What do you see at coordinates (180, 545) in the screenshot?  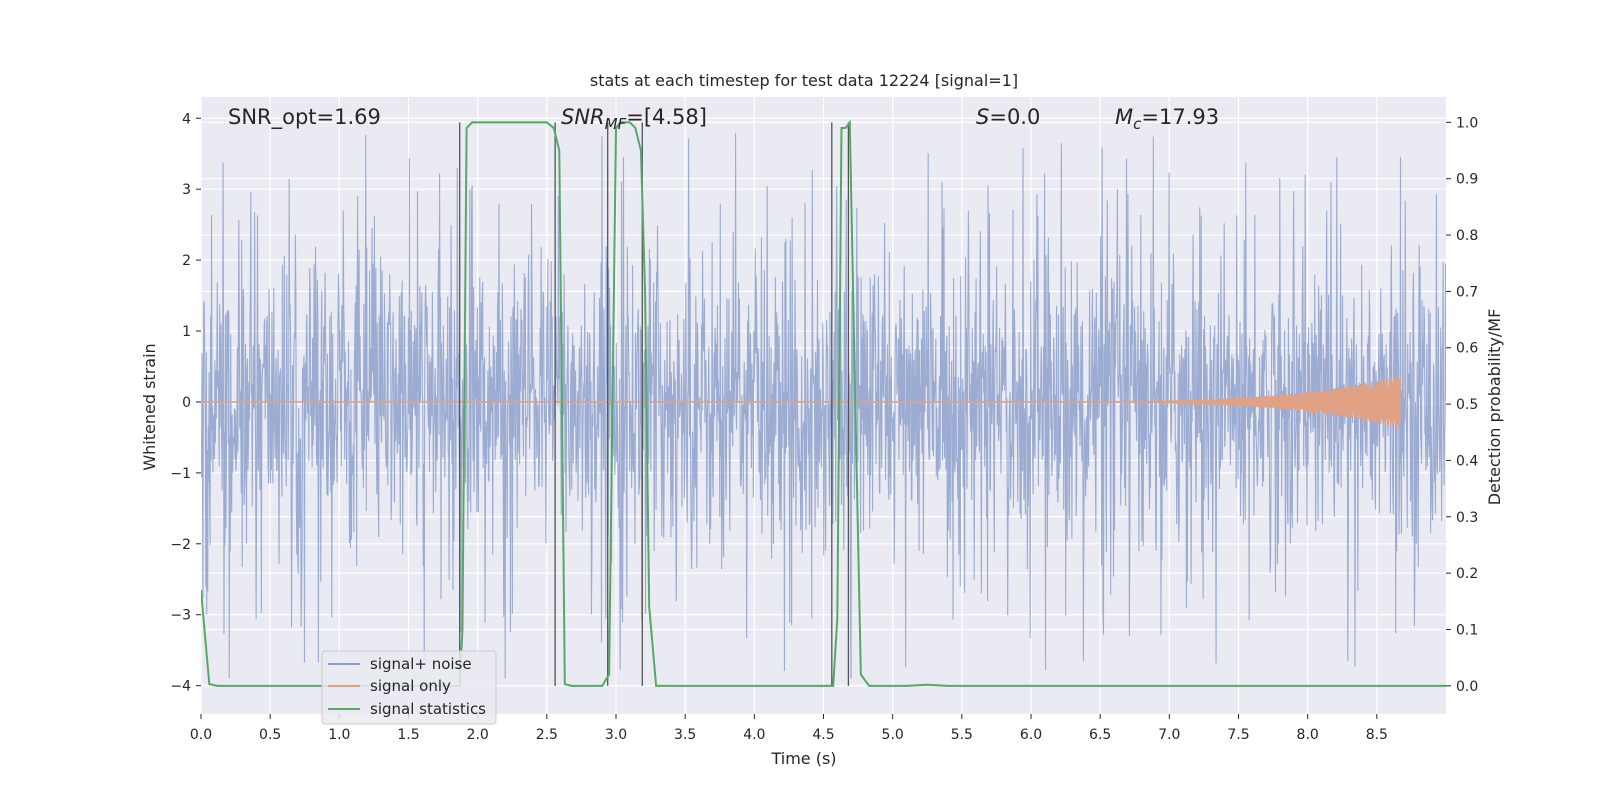 I see `y-left-tick-label: −2` at bounding box center [180, 545].